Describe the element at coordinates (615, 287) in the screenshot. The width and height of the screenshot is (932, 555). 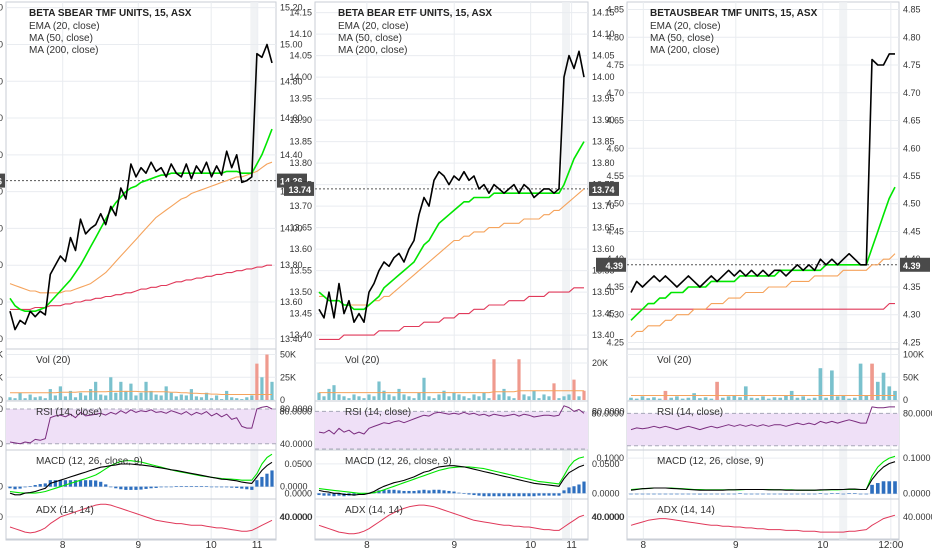
I see `price-axis-tick-label-left: 4.35` at that location.